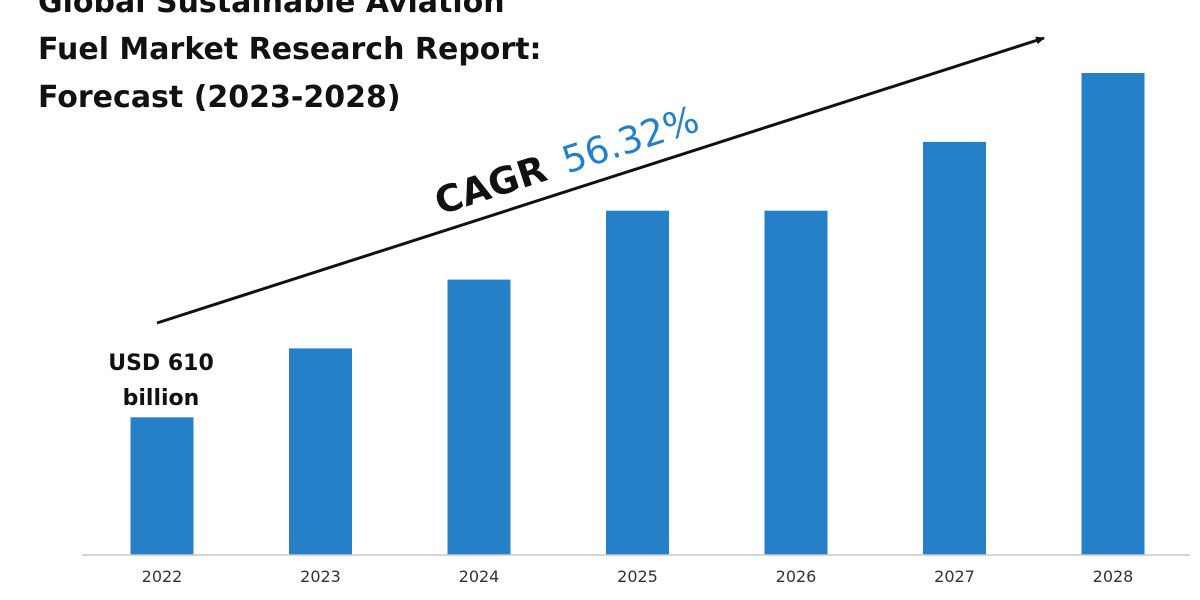  What do you see at coordinates (161, 398) in the screenshot?
I see `callout-line-2: billion` at bounding box center [161, 398].